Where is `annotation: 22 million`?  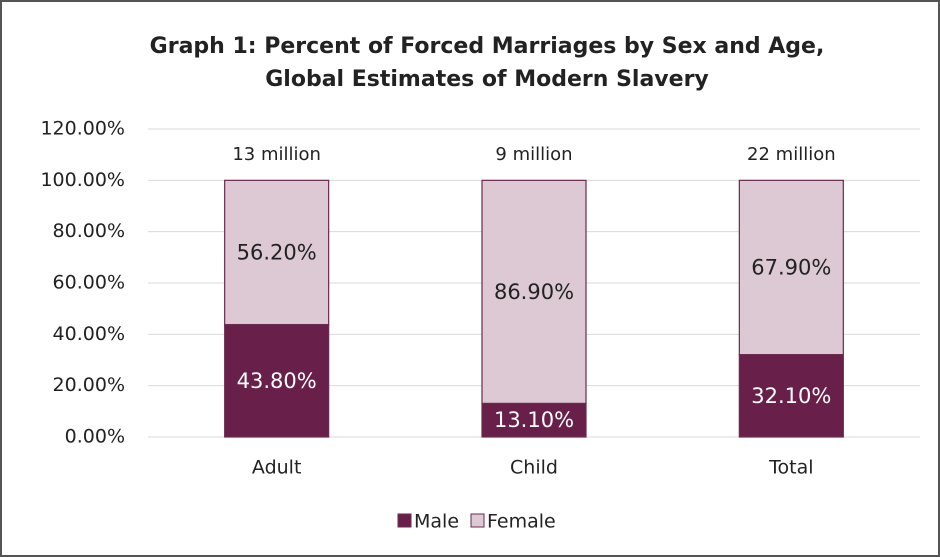
annotation: 22 million is located at coordinates (791, 154).